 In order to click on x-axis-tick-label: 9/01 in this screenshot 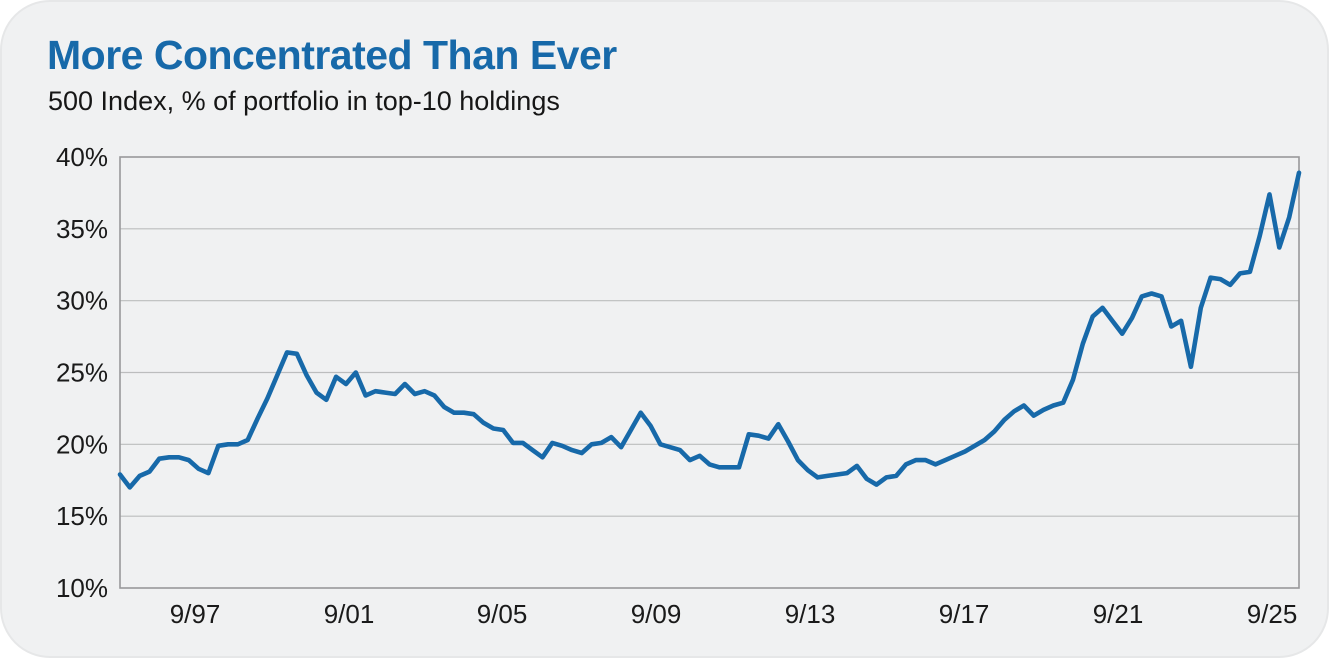, I will do `click(349, 614)`.